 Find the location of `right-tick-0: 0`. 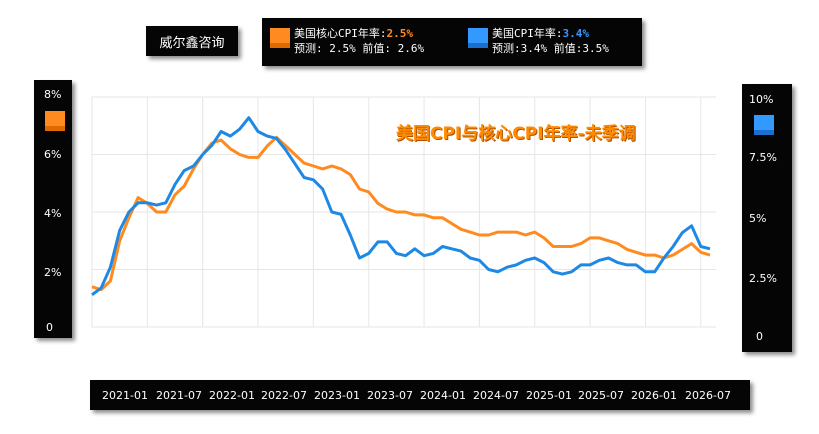

right-tick-0: 0 is located at coordinates (759, 336).